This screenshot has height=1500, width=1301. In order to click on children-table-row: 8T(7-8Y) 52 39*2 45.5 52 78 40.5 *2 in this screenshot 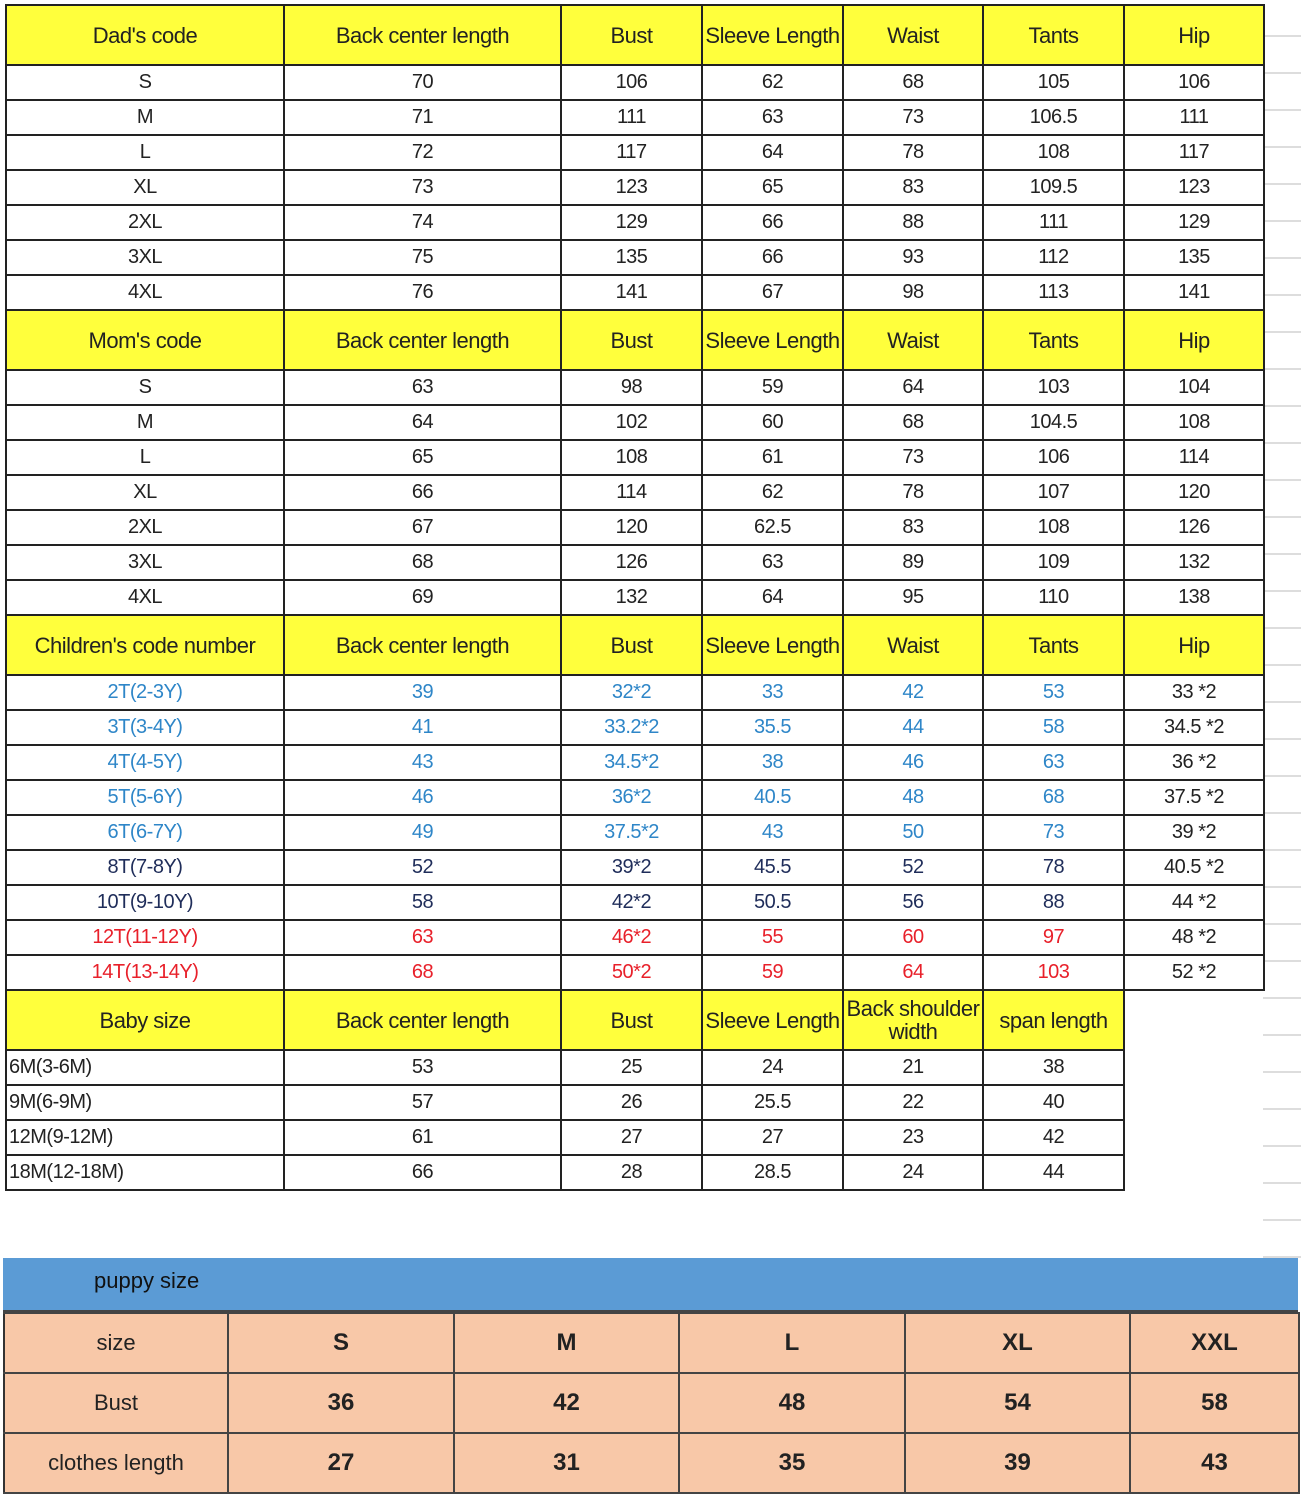, I will do `click(635, 867)`.